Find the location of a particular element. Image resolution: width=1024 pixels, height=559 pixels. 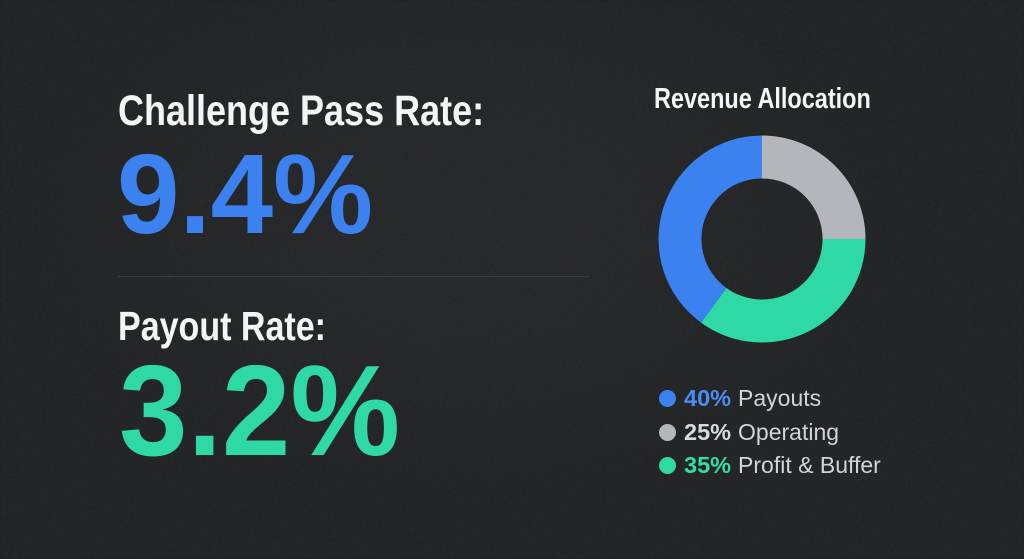

legend-dot-payouts is located at coordinates (667, 399).